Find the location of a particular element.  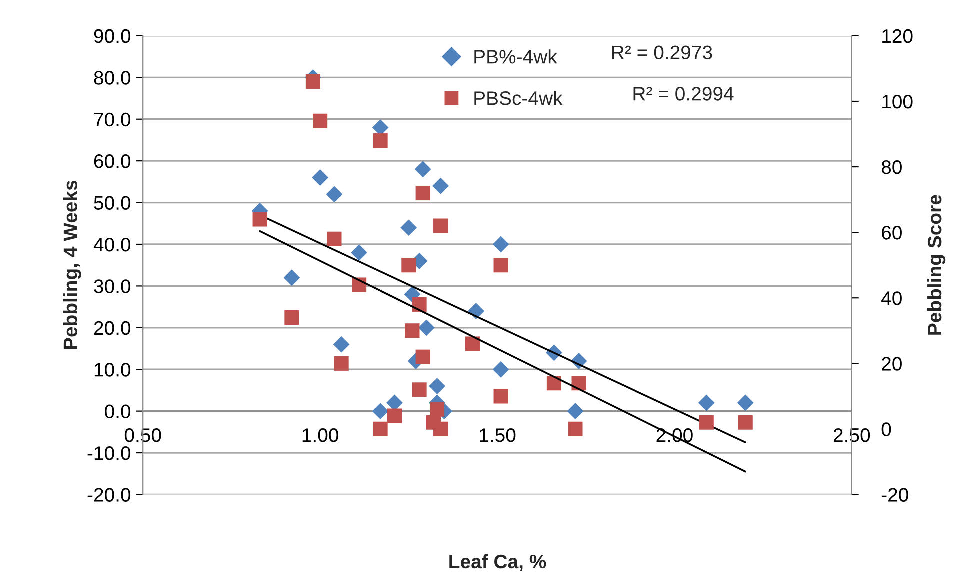

x-axis-title: Leaf Ca, % is located at coordinates (498, 563).